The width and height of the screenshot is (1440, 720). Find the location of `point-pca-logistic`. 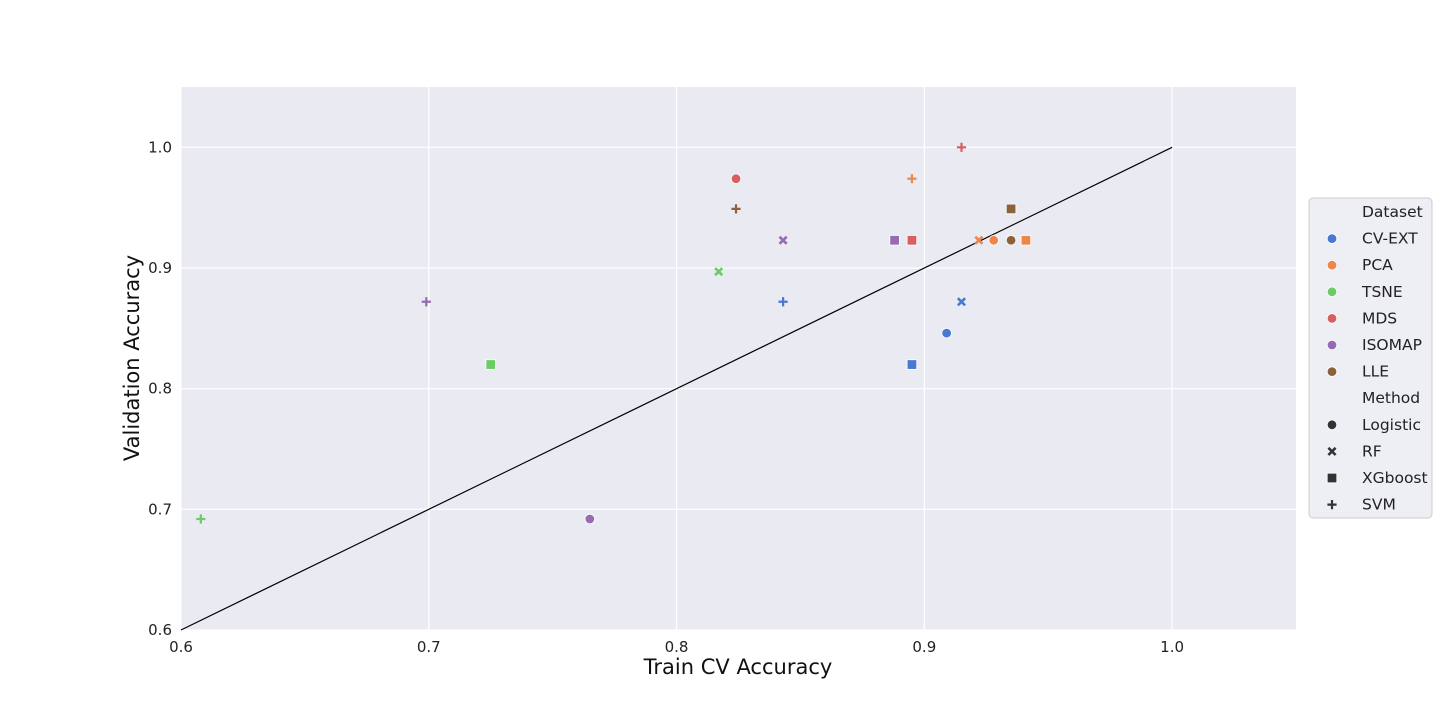

point-pca-logistic is located at coordinates (993, 240).